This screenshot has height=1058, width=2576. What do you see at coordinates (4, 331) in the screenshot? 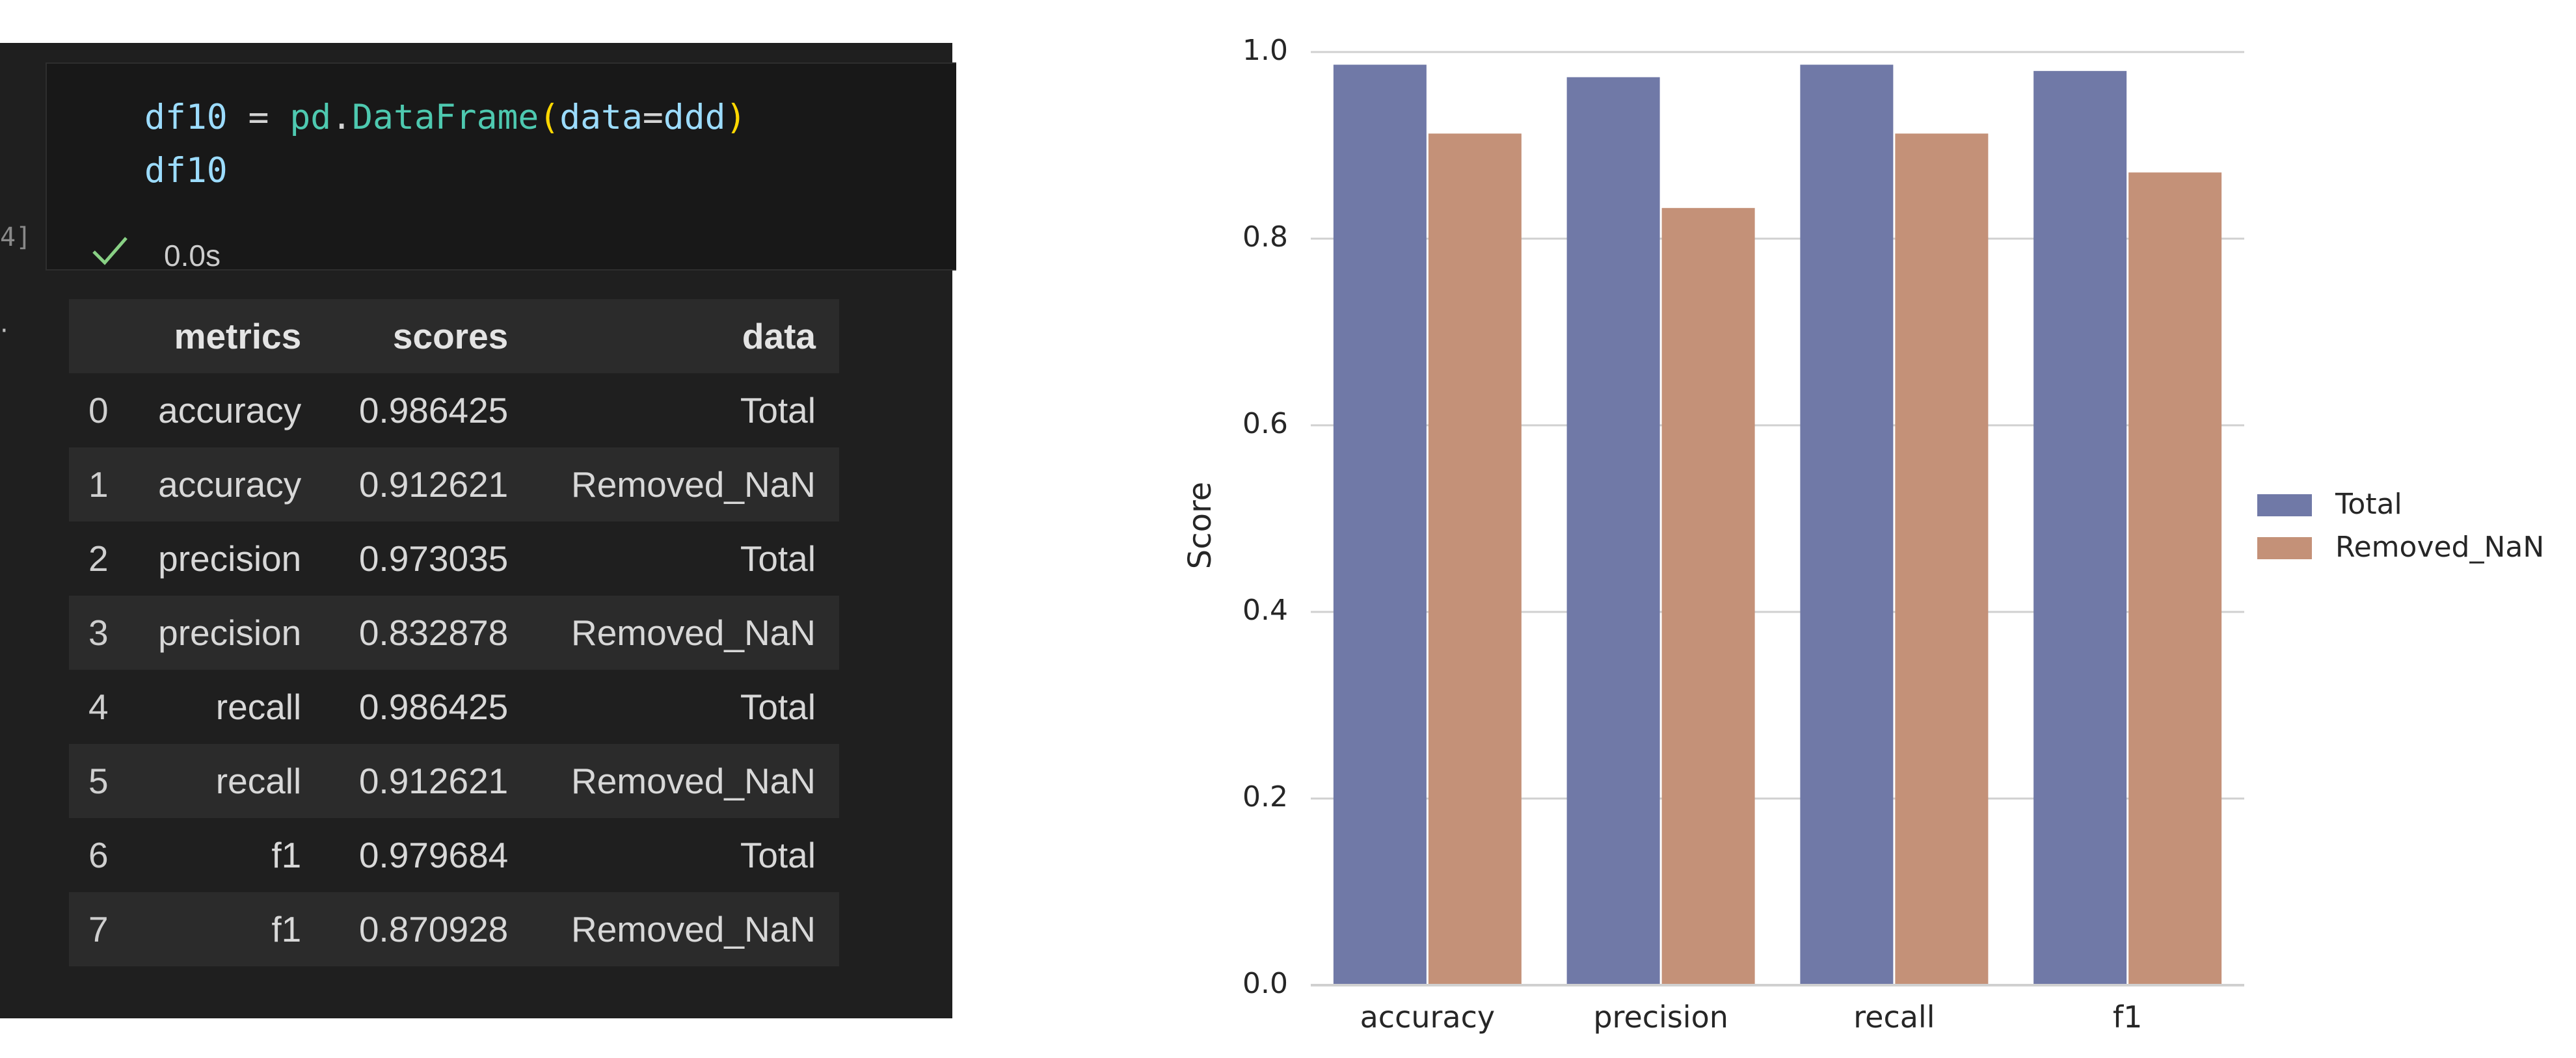
I see `output-collapse-marker: ·` at bounding box center [4, 331].